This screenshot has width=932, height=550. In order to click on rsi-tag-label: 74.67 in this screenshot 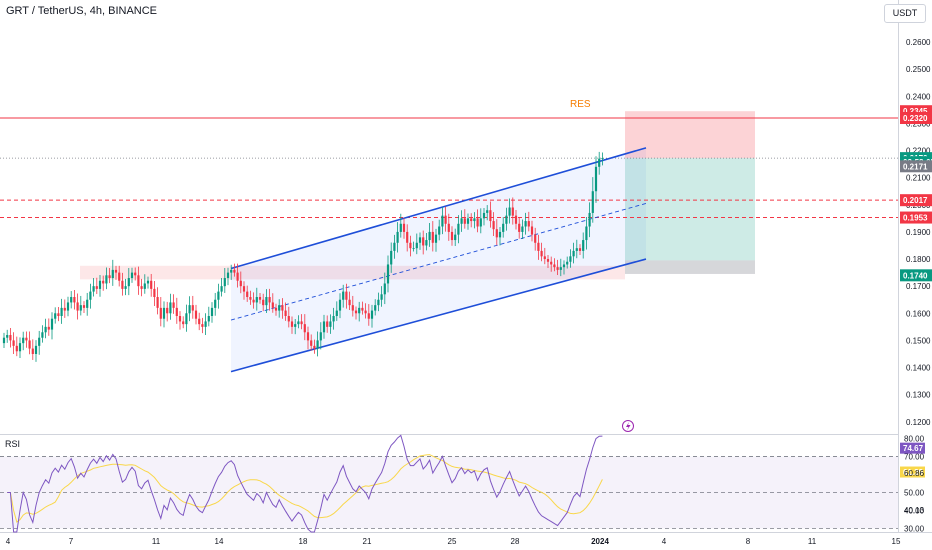, I will do `click(913, 448)`.